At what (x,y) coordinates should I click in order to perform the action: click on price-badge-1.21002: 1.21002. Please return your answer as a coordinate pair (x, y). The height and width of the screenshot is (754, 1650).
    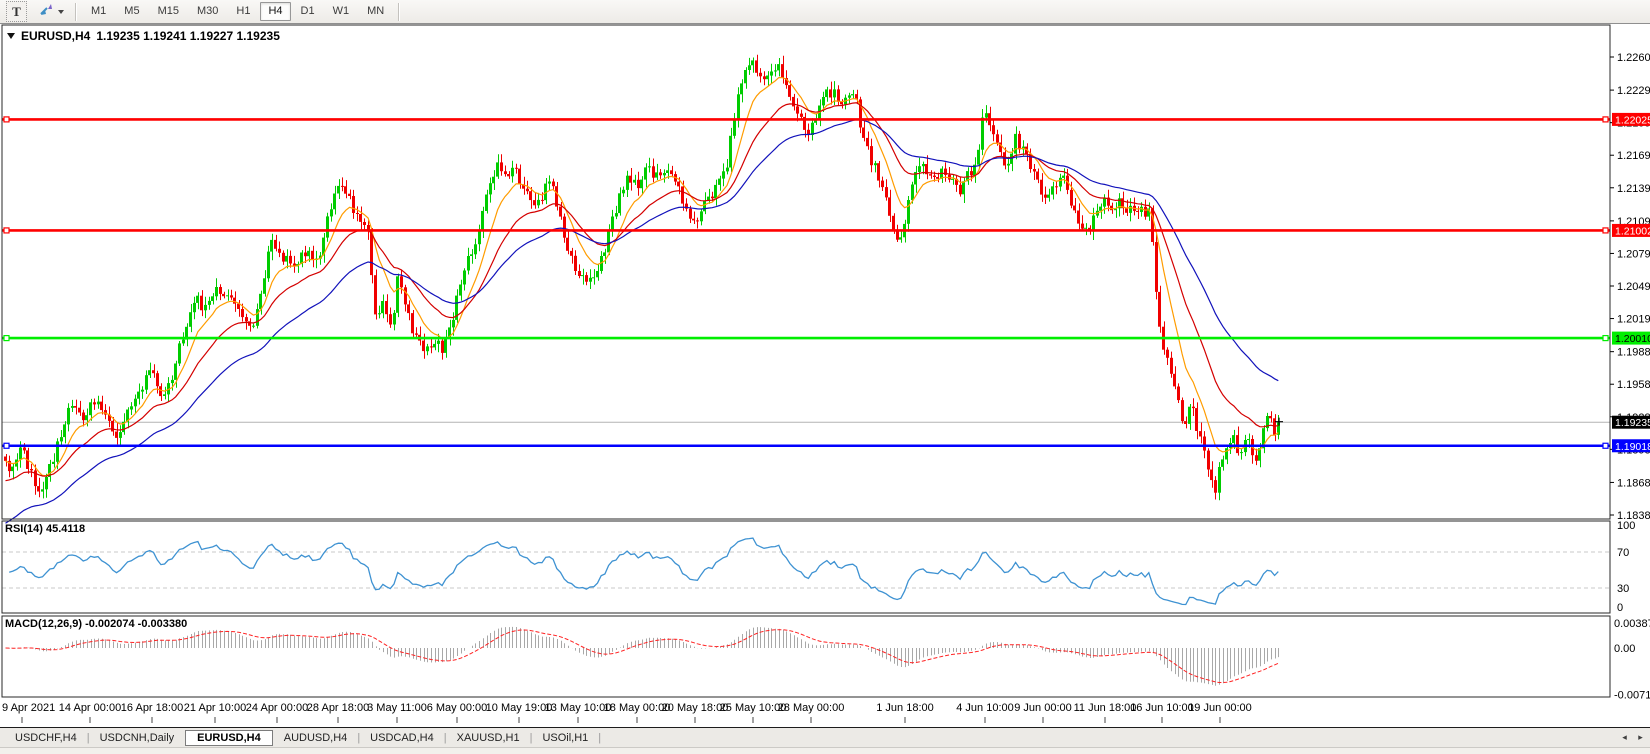
    Looking at the image, I should click on (1631, 230).